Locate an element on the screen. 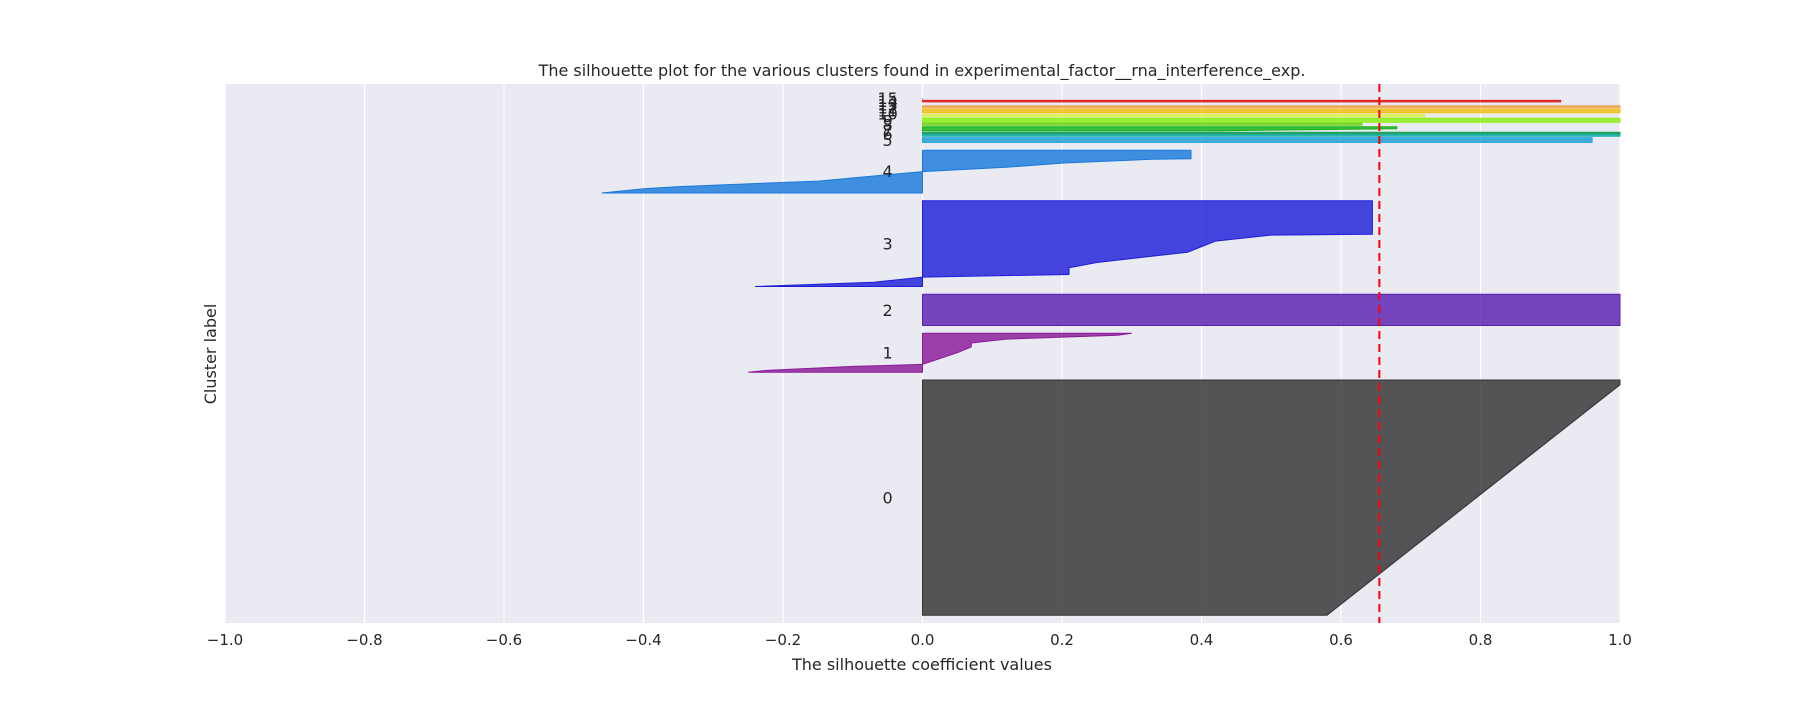 The height and width of the screenshot is (704, 1800). cluster-label-11: 11 is located at coordinates (887, 110).